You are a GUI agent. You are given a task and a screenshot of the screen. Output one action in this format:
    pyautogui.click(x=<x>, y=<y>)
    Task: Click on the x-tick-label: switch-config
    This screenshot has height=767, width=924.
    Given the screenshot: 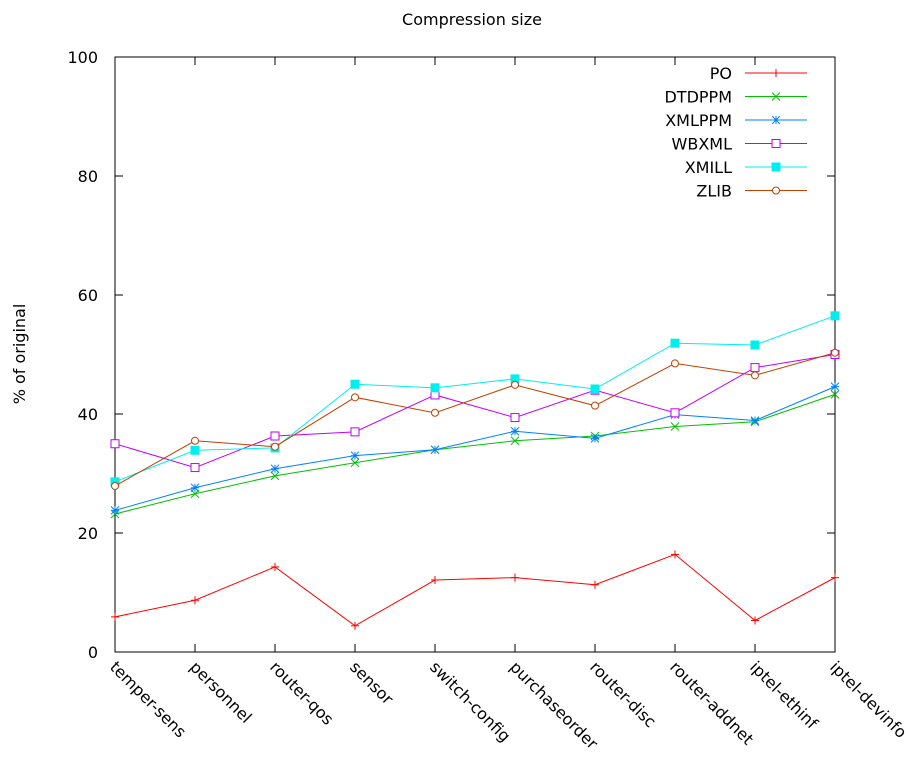 What is the action you would take?
    pyautogui.click(x=470, y=701)
    